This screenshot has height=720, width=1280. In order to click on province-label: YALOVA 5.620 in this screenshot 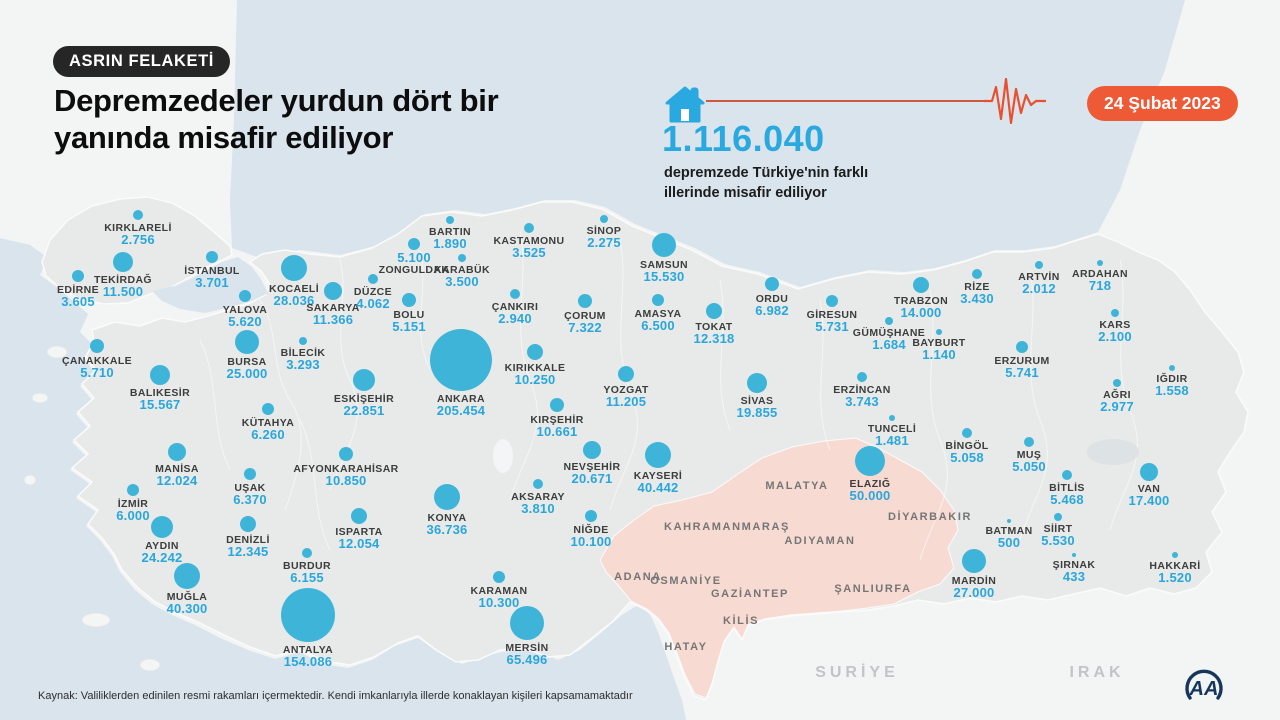, I will do `click(245, 316)`.